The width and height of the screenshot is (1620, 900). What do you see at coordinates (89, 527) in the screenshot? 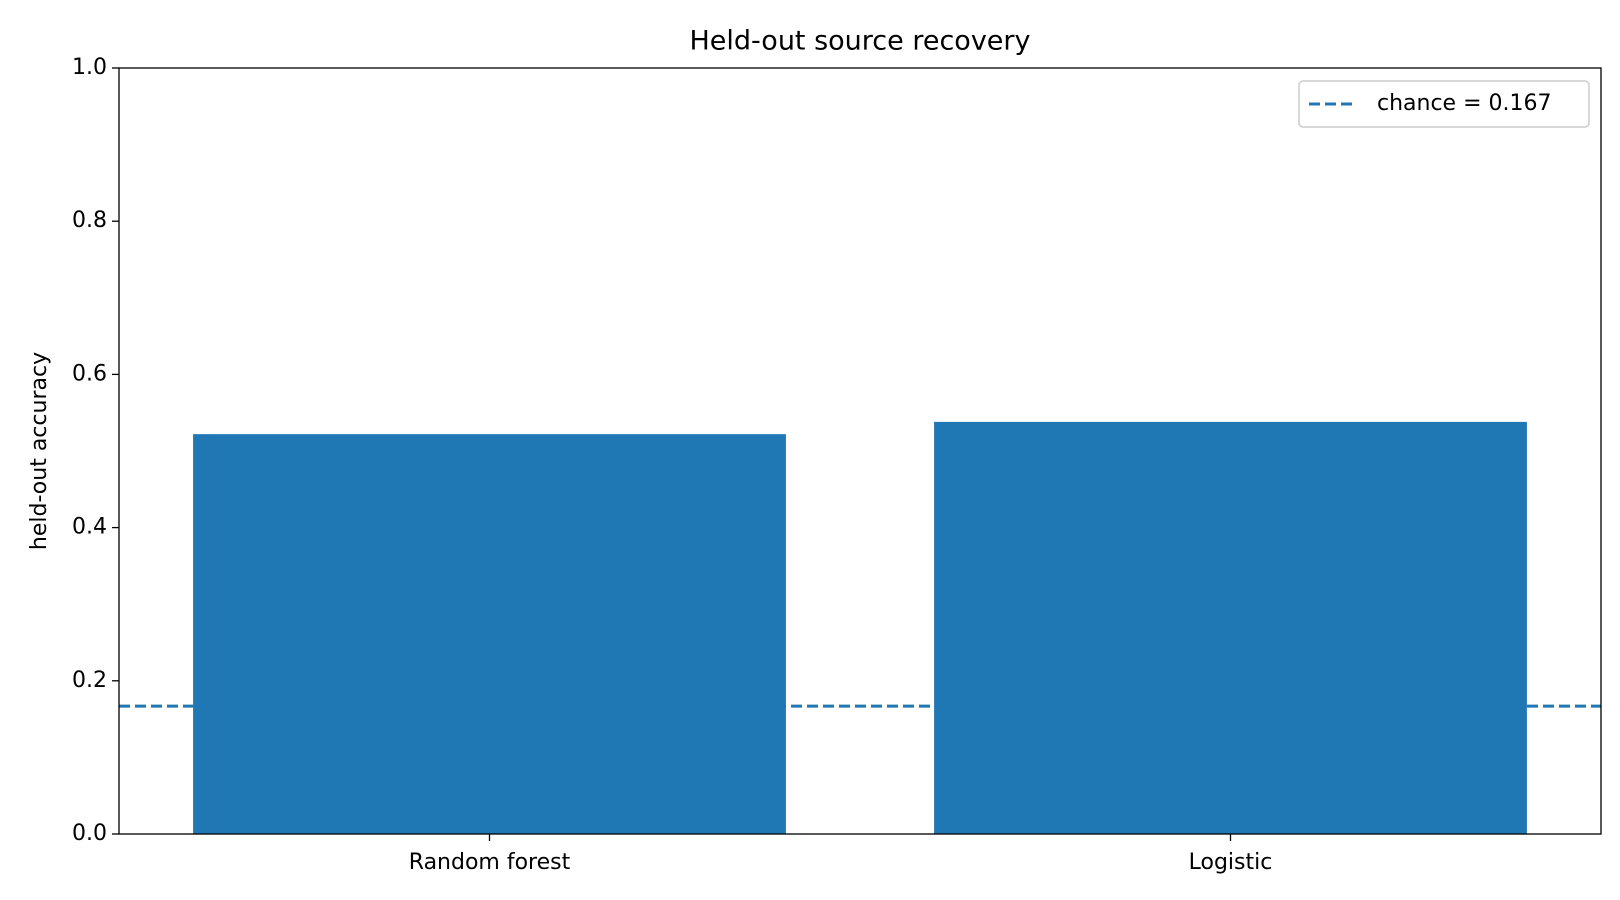
I see `y-tick-label: 0.4` at bounding box center [89, 527].